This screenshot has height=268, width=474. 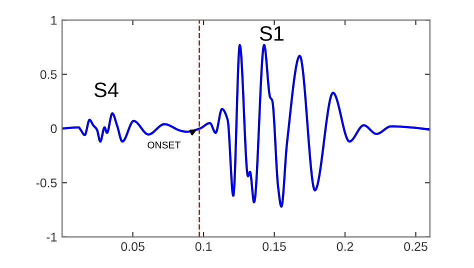 I want to click on x-tick-label: 0.2, so click(x=345, y=246).